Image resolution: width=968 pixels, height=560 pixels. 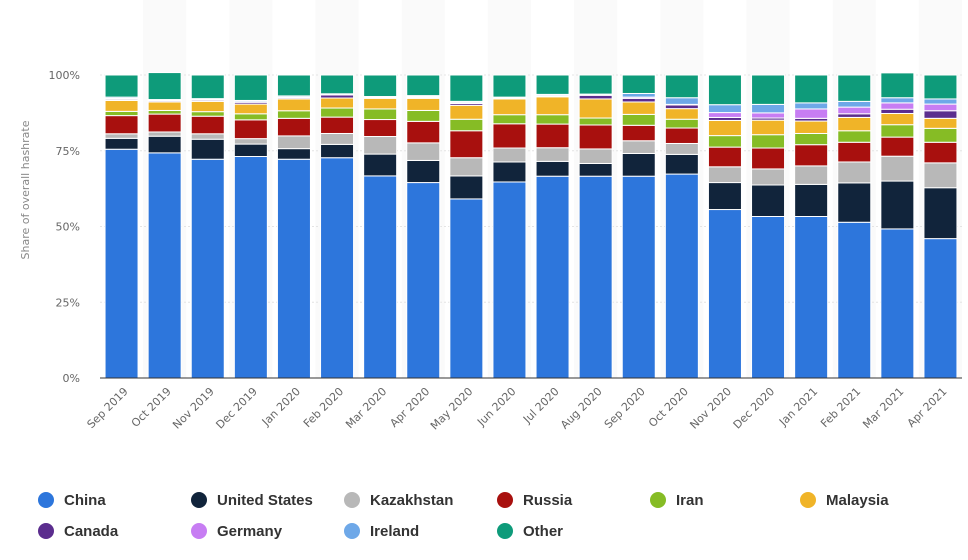 I want to click on legend-item: Iran, so click(x=677, y=500).